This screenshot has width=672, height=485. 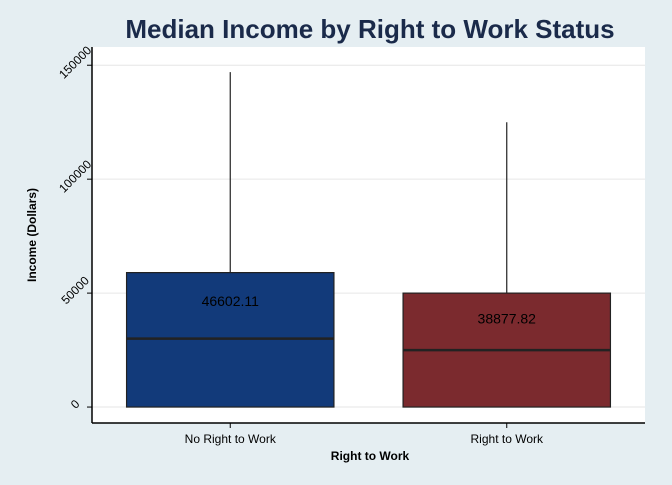 What do you see at coordinates (369, 29) in the screenshot?
I see `chart-title: Median Income by Right to Work Status` at bounding box center [369, 29].